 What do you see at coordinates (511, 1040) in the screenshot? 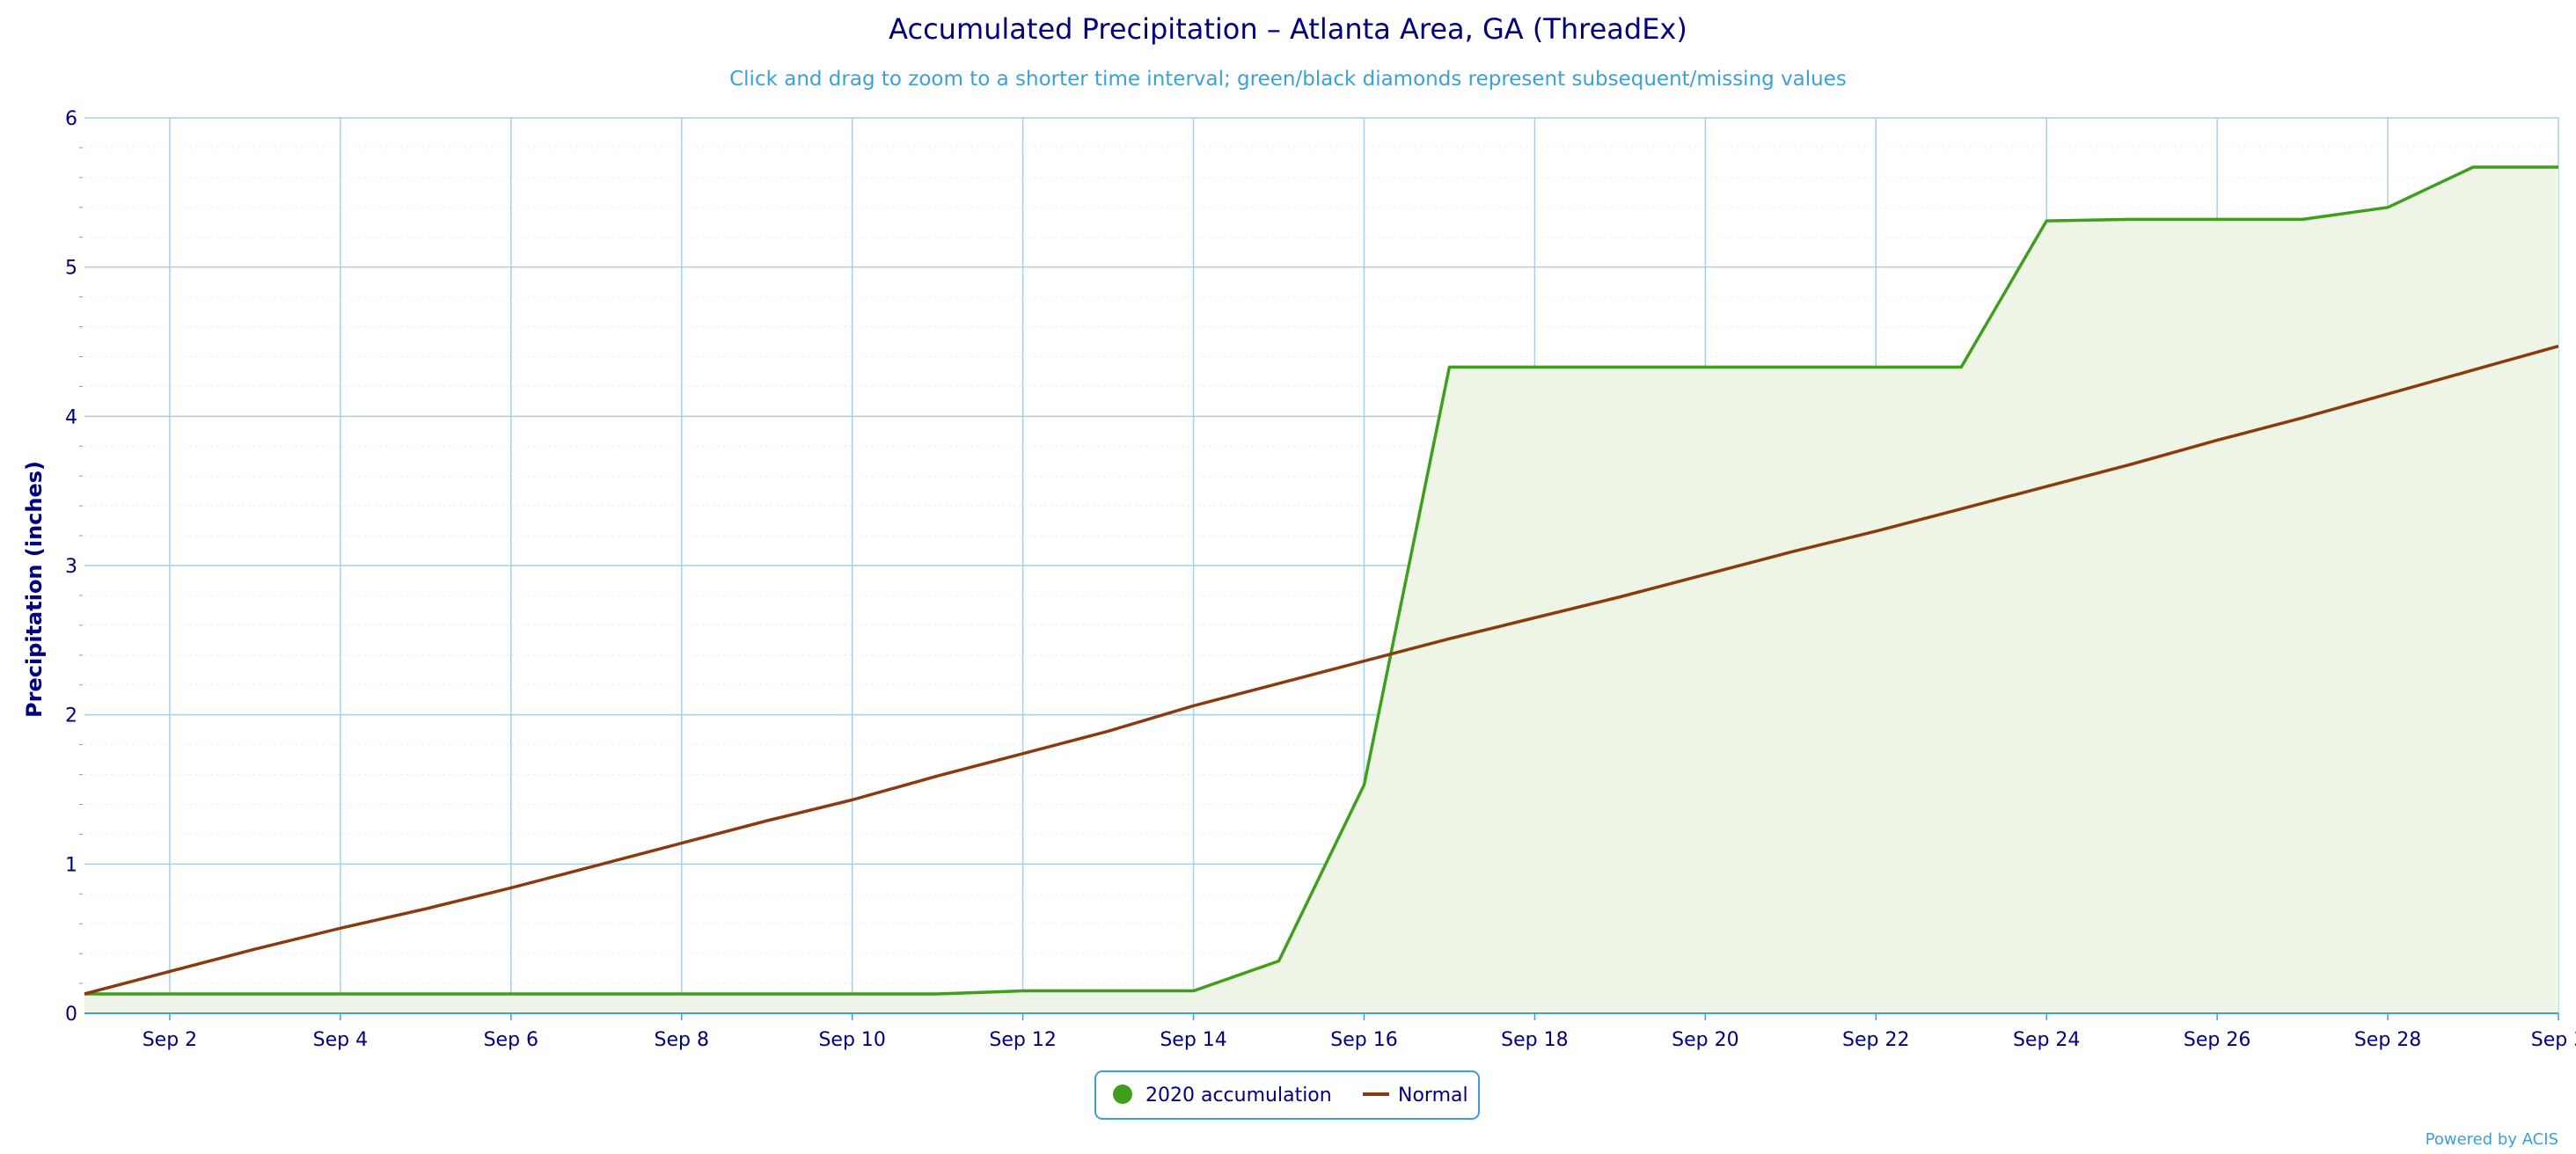
I see `x-tick-label: Sep 6` at bounding box center [511, 1040].